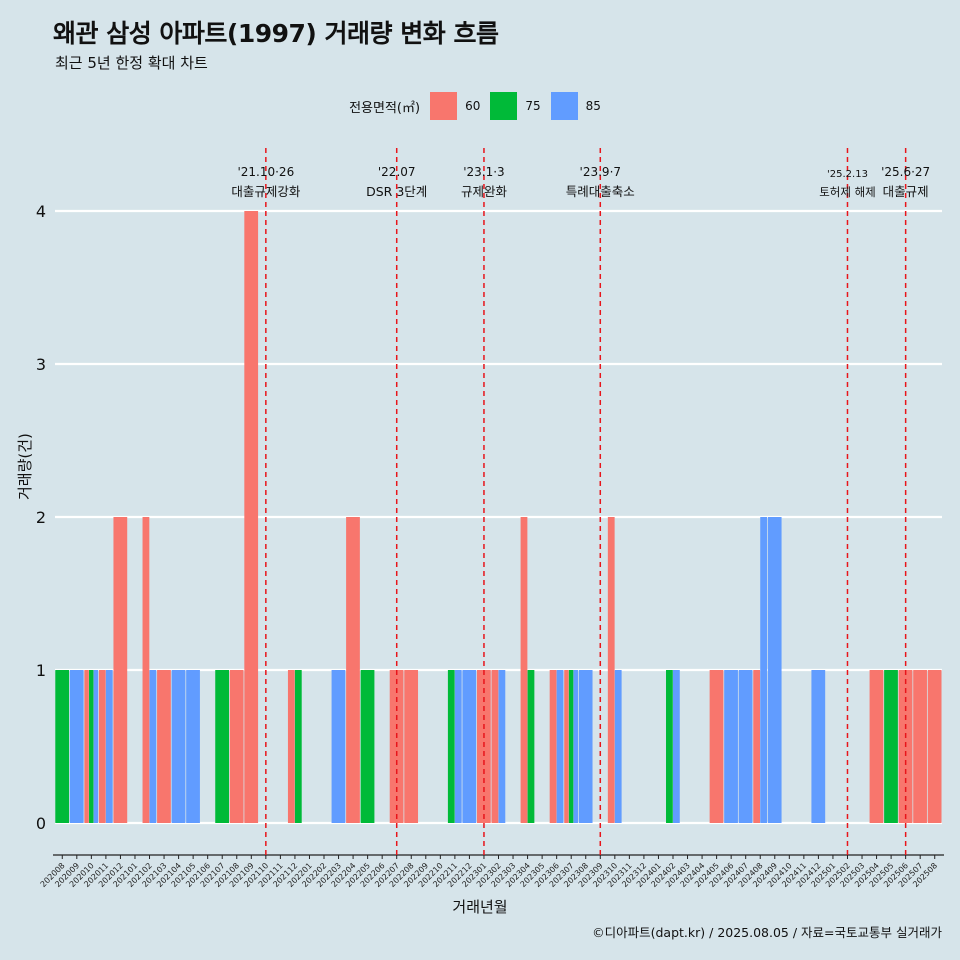 This screenshot has height=960, width=960. What do you see at coordinates (593, 106) in the screenshot?
I see `legend-label-85: 85` at bounding box center [593, 106].